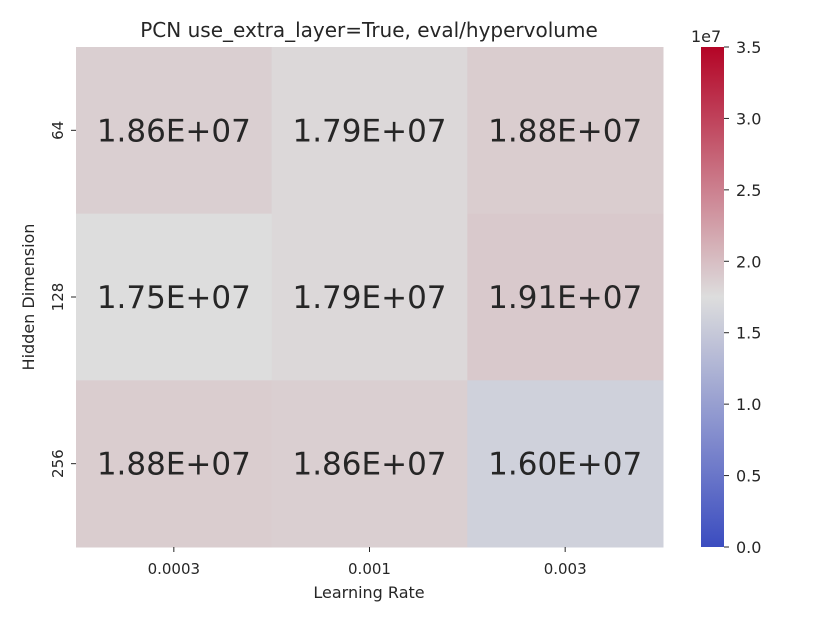 The width and height of the screenshot is (830, 623). What do you see at coordinates (748, 547) in the screenshot?
I see `colorbar-tick-label: 0.0` at bounding box center [748, 547].